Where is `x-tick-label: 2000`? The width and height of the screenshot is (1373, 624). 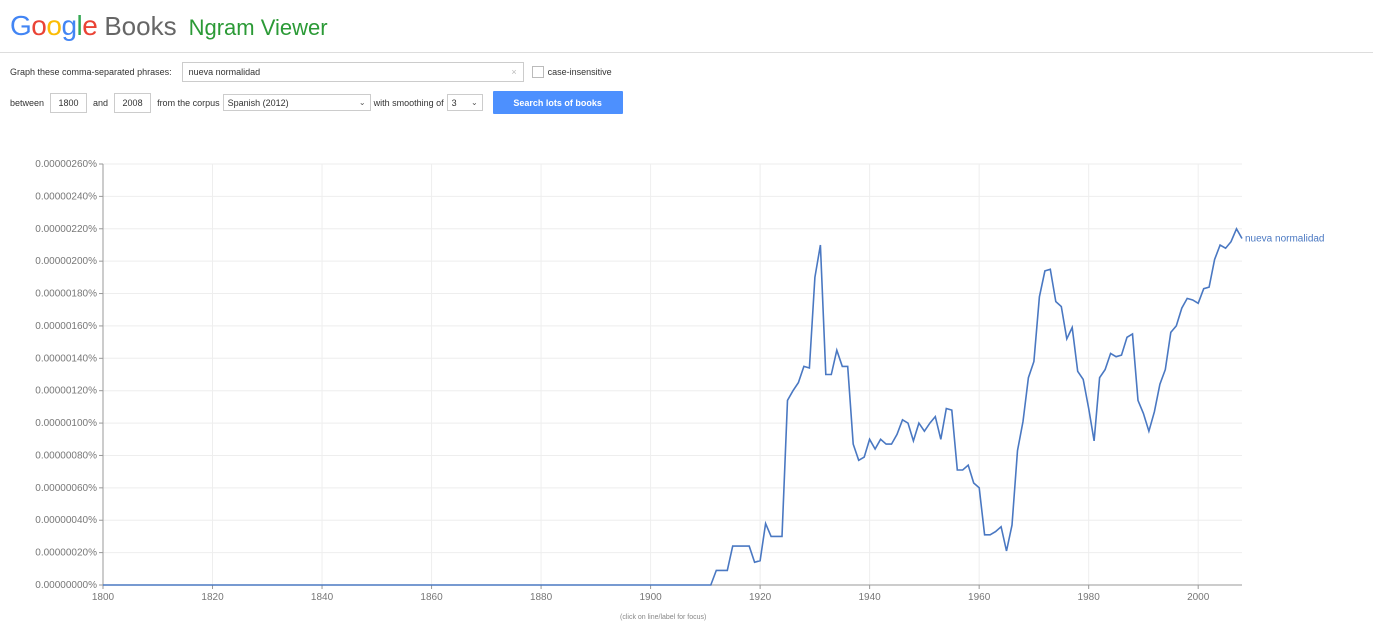 x-tick-label: 2000 is located at coordinates (1198, 597).